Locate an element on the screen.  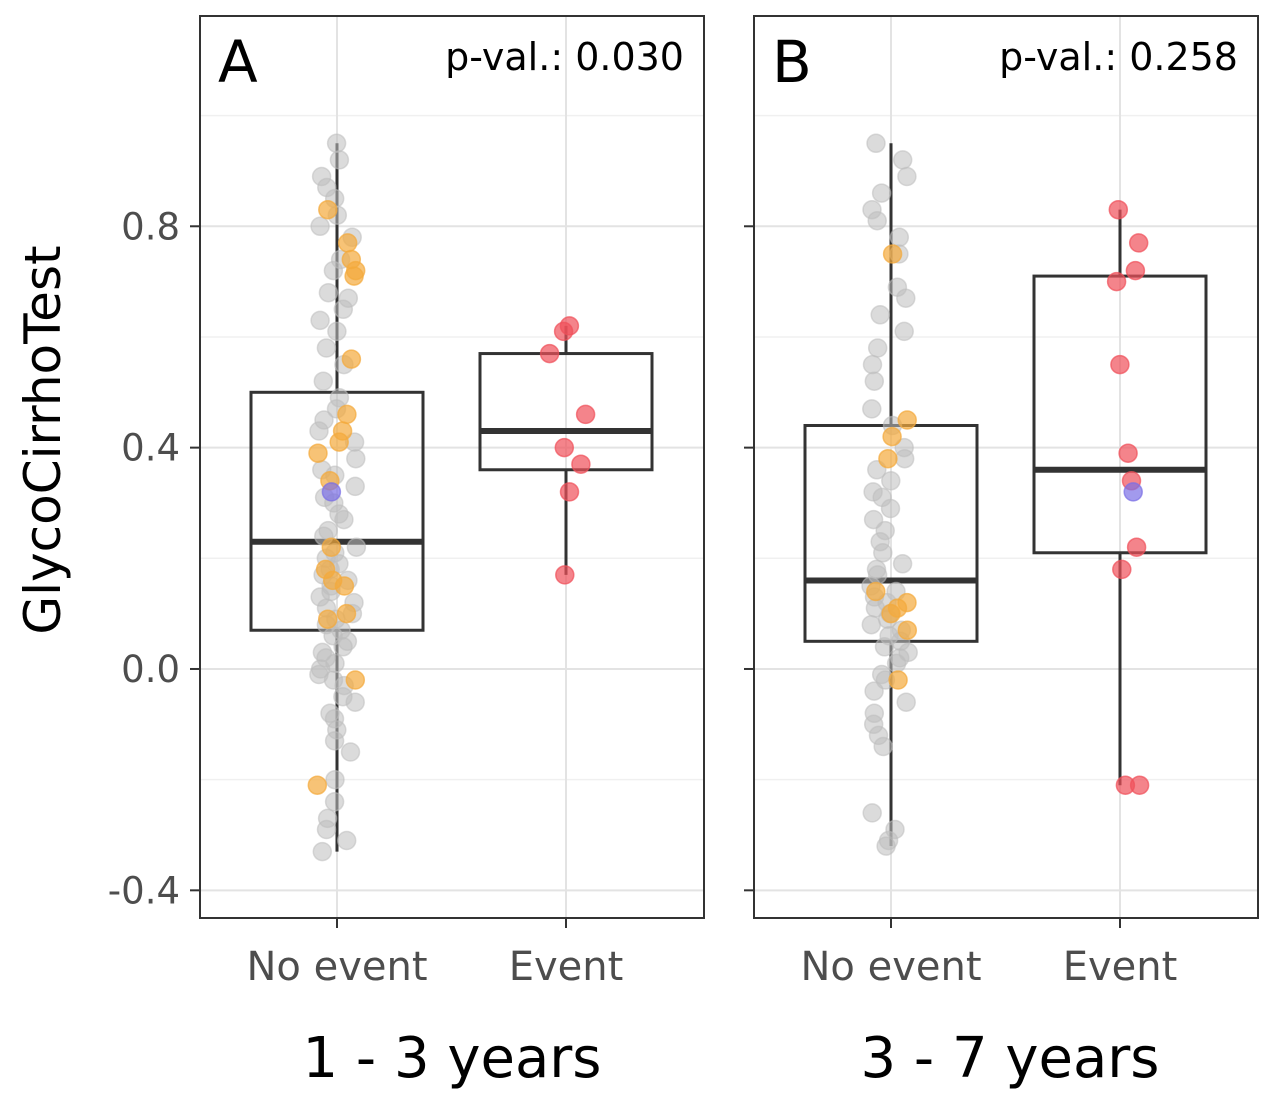
panel-a-x-label: 1 - 3 years is located at coordinates (452, 1058).